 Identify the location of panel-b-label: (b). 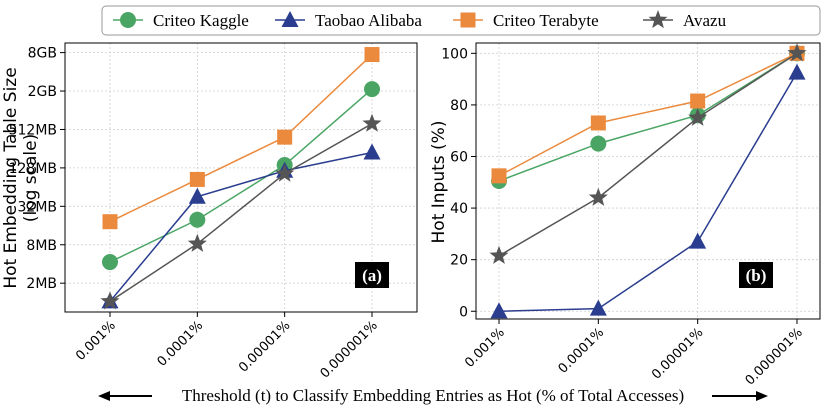
(756, 275).